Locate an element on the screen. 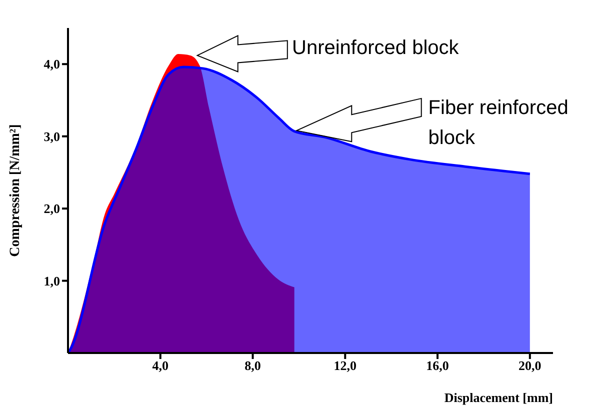 This screenshot has width=601, height=416. annotation: Fiber reinforced block is located at coordinates (499, 123).